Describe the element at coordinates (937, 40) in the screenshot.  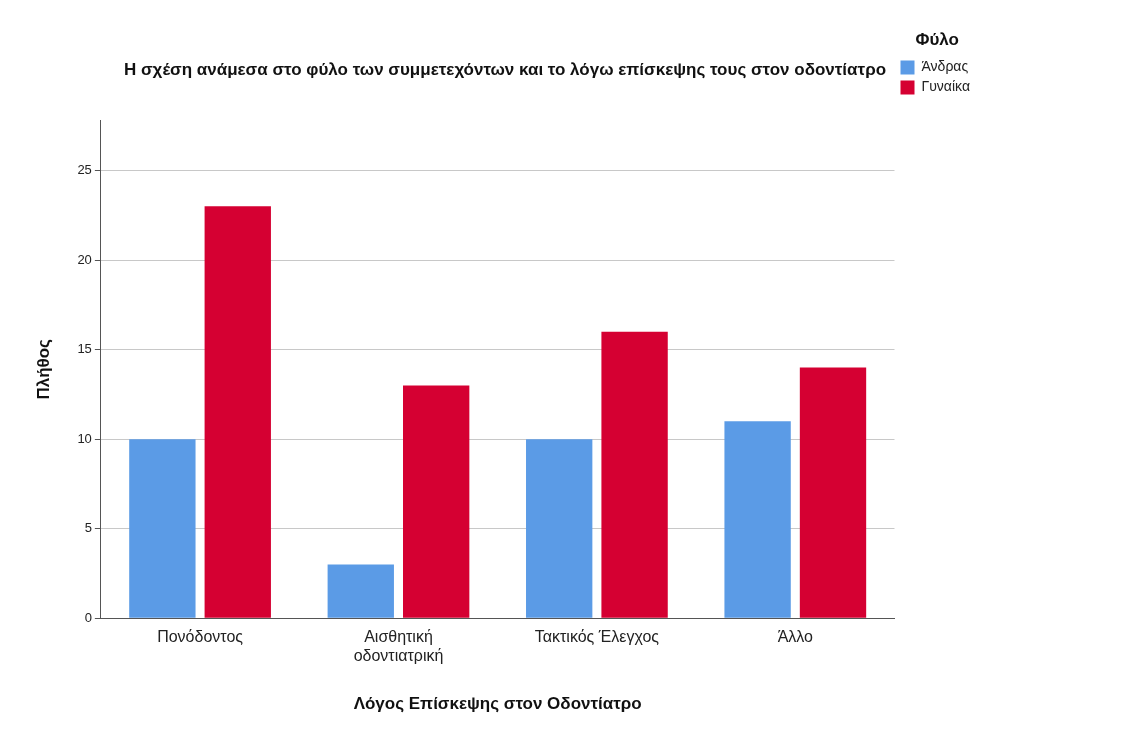
I see `legend-title: Φύλο` at that location.